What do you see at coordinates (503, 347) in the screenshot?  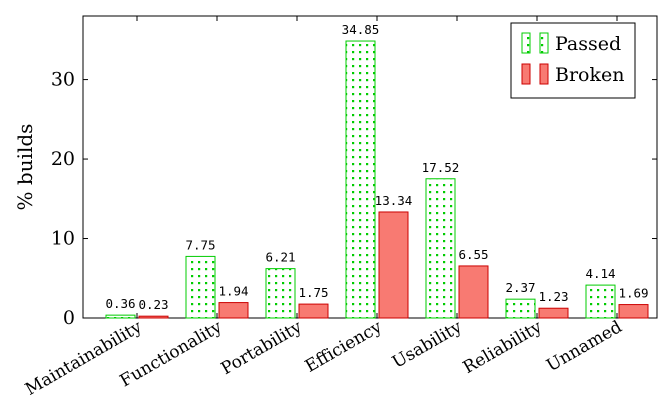 I see `x-tick-label: Reliability` at bounding box center [503, 347].